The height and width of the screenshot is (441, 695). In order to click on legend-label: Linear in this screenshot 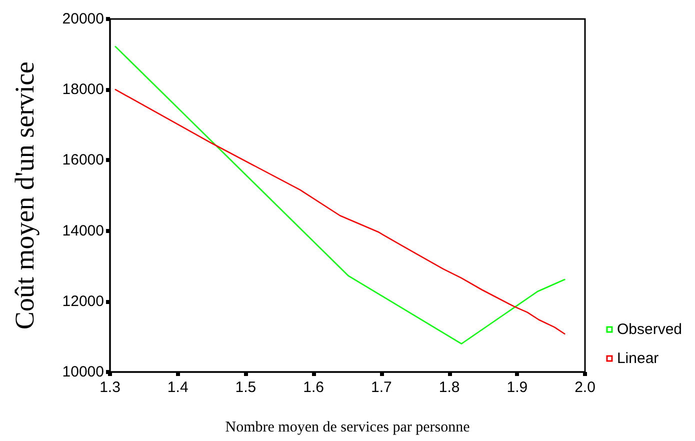, I will do `click(637, 358)`.